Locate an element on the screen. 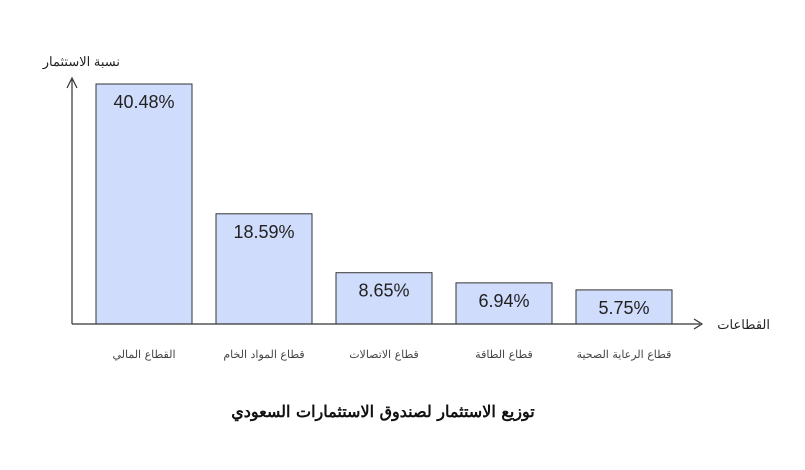 This screenshot has height=470, width=805. category-label-4: قطاع الطاقة is located at coordinates (504, 354).